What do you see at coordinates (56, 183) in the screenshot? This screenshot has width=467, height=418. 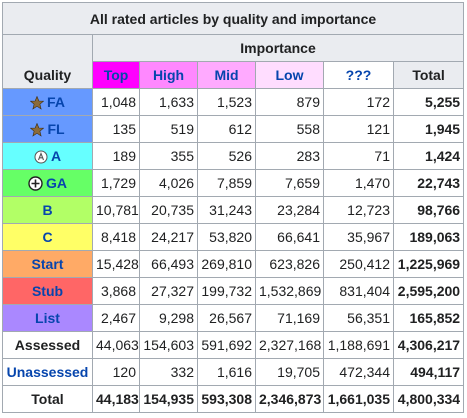 I see `quality-label: GA` at bounding box center [56, 183].